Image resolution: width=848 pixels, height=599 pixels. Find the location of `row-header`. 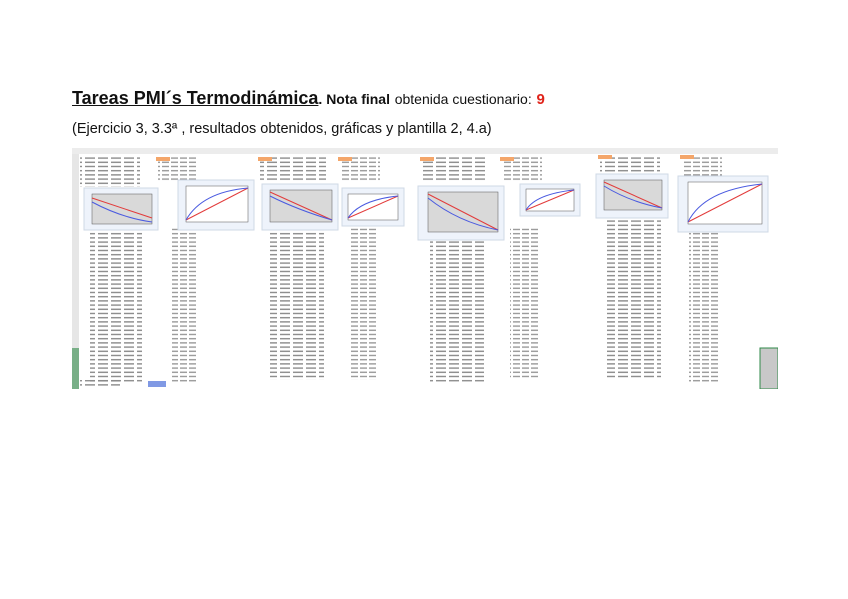

row-header is located at coordinates (75, 271).